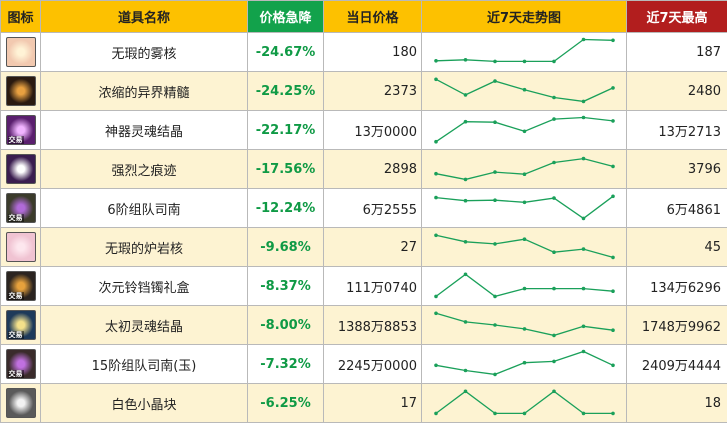  What do you see at coordinates (144, 16) in the screenshot?
I see `header-item-name: 道具名称` at bounding box center [144, 16].